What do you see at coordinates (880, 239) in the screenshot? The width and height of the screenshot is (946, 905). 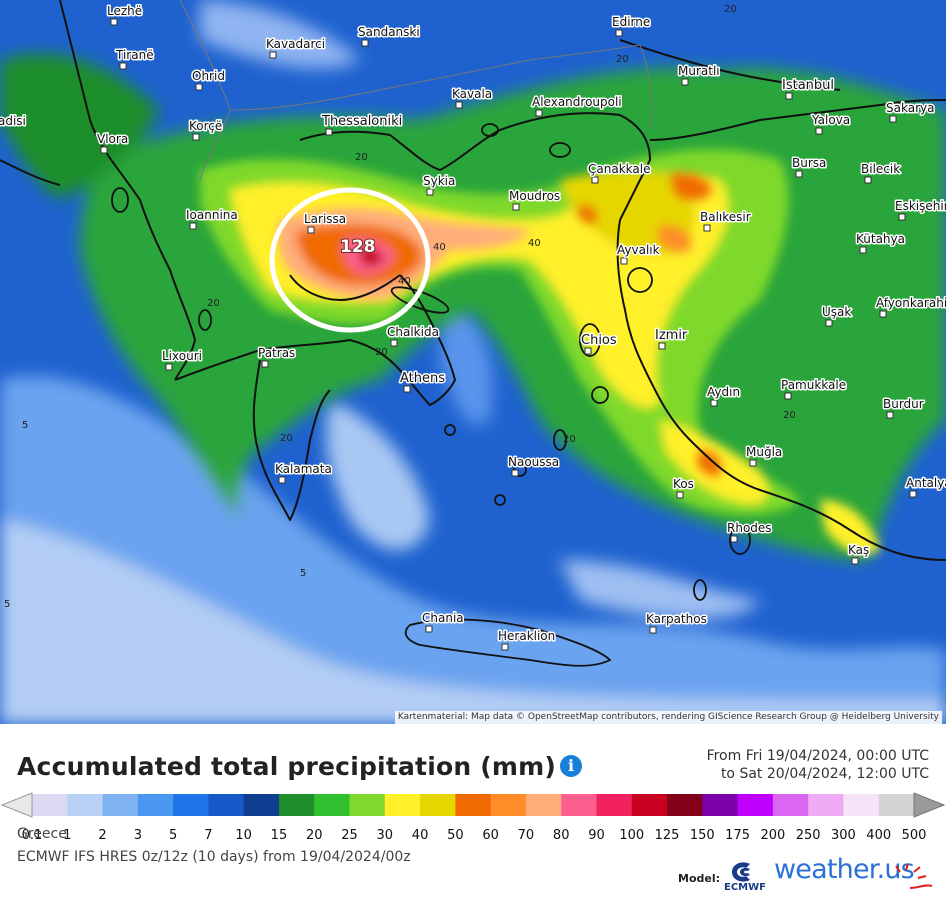 I see `city-label: Kütahya` at bounding box center [880, 239].